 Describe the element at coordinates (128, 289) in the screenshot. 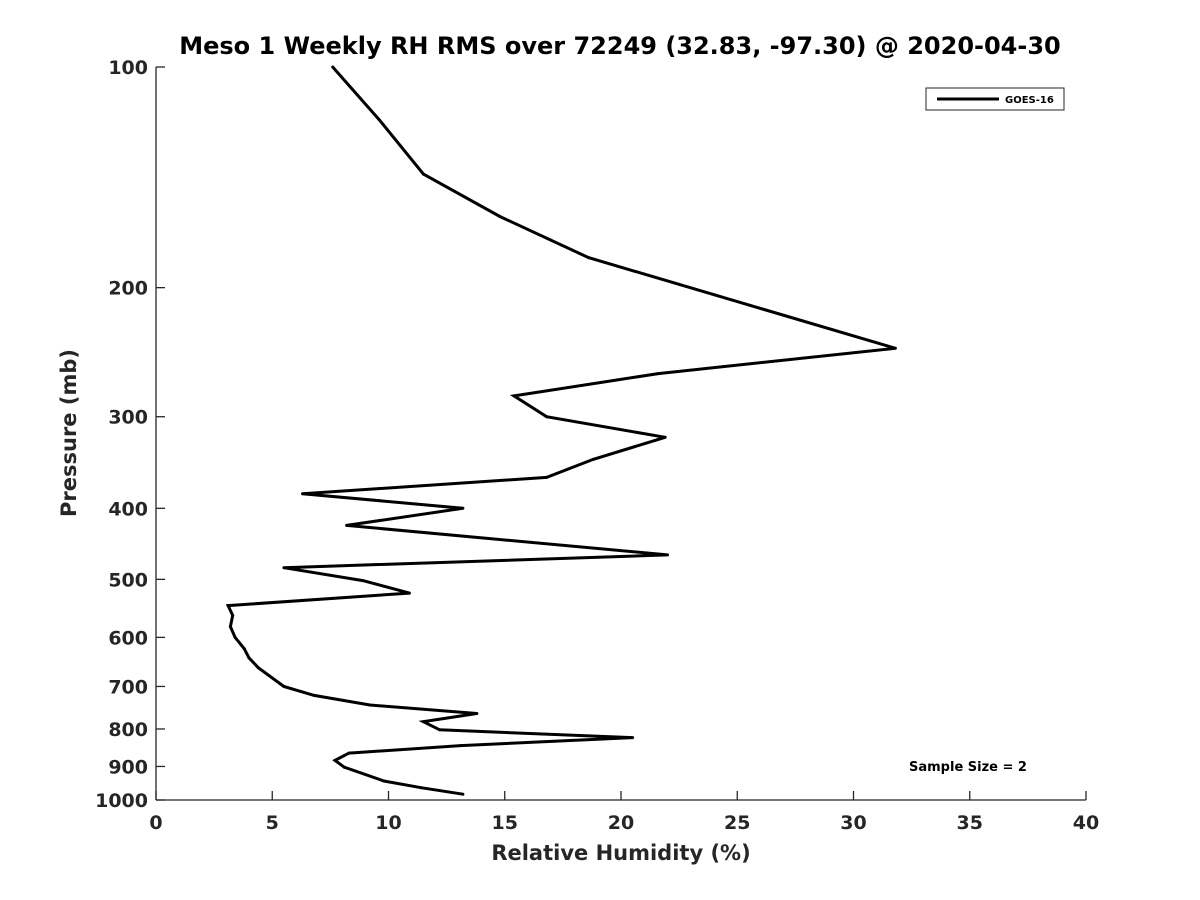

I see `y-tick-label: 200` at that location.